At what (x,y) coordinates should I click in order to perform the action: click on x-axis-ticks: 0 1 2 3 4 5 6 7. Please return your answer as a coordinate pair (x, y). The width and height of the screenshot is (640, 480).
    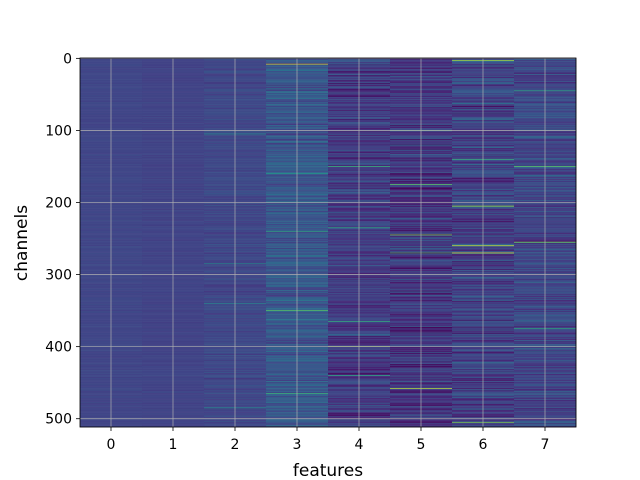
    Looking at the image, I should click on (328, 440).